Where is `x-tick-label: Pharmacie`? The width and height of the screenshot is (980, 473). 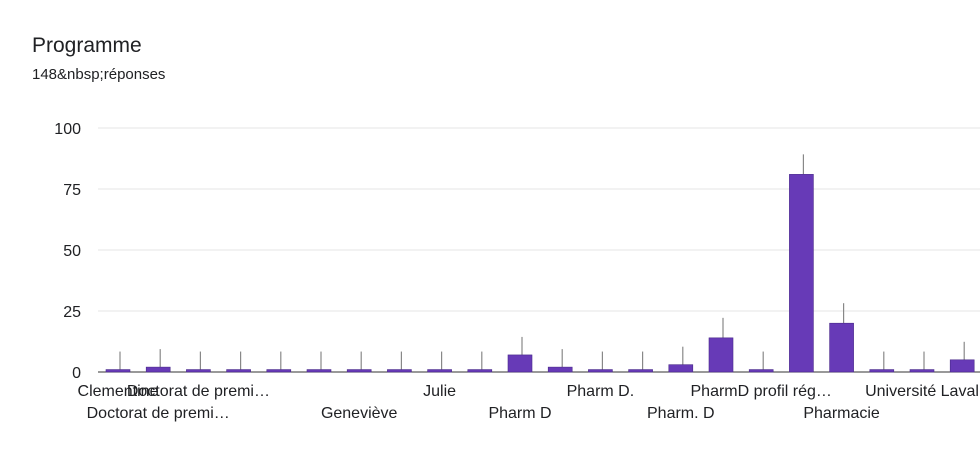 x-tick-label: Pharmacie is located at coordinates (841, 413).